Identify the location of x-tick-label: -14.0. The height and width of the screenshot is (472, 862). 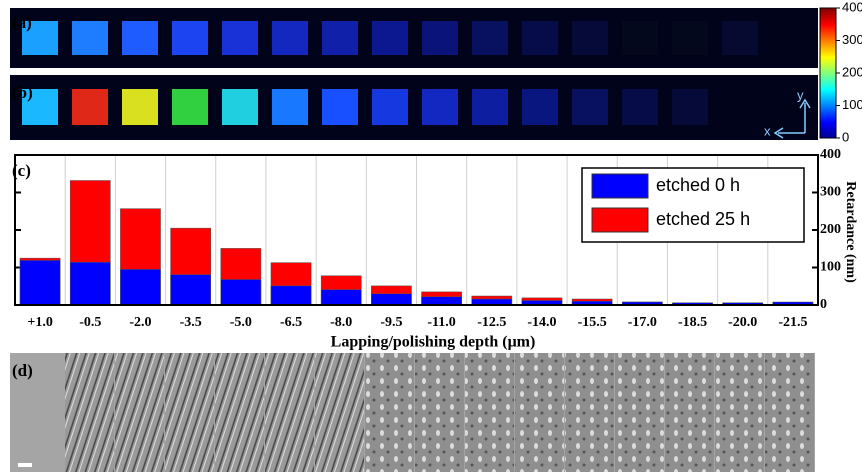
(541, 322).